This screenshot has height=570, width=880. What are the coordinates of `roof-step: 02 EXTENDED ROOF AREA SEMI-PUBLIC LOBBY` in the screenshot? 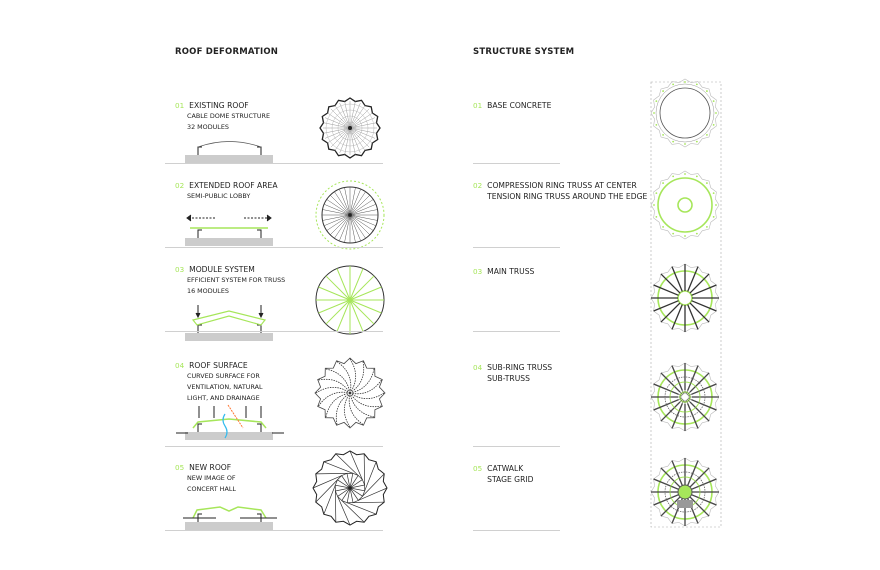 It's located at (226, 191).